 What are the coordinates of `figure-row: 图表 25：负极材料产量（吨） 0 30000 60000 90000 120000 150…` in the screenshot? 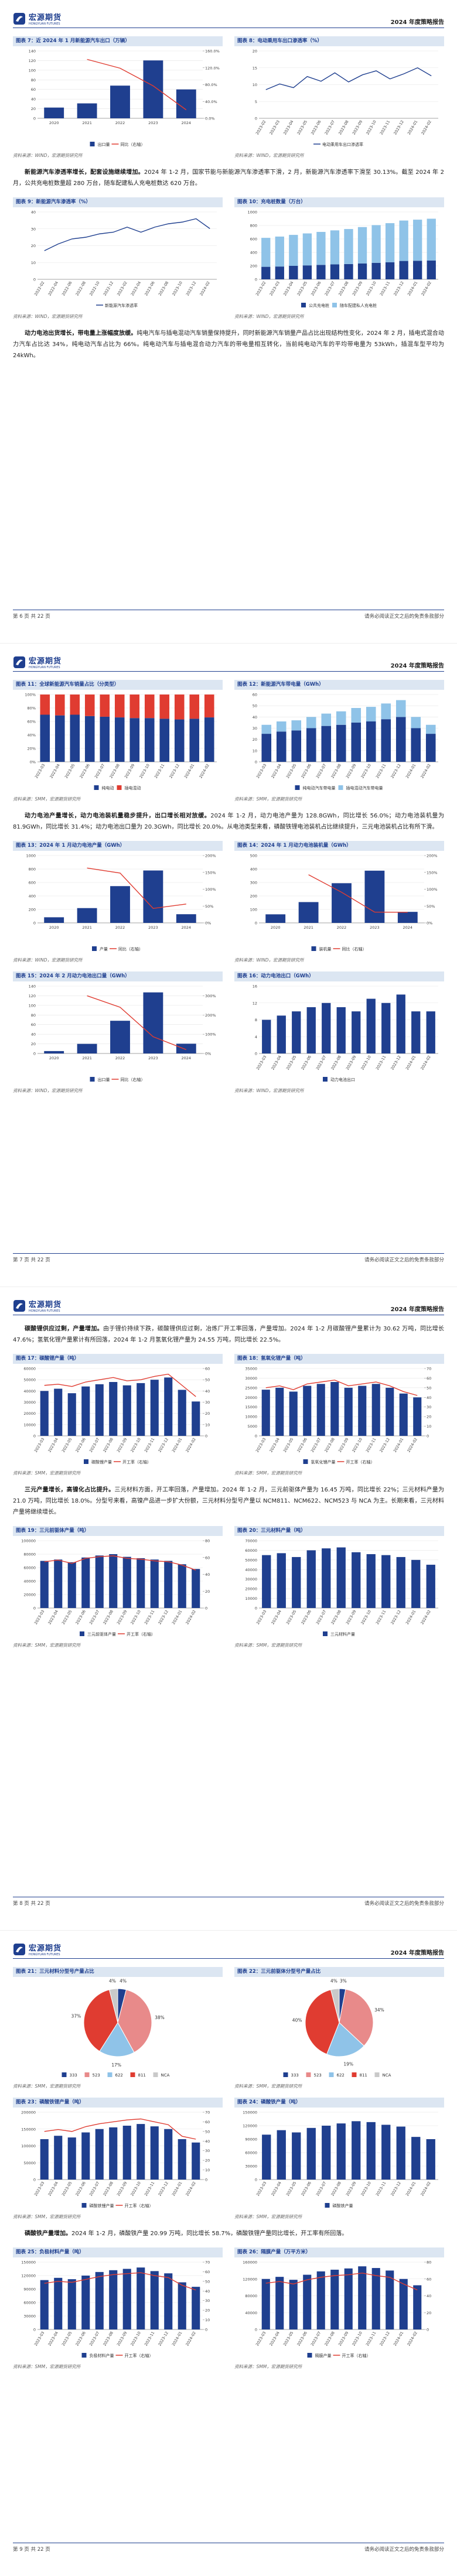 It's located at (228, 2308).